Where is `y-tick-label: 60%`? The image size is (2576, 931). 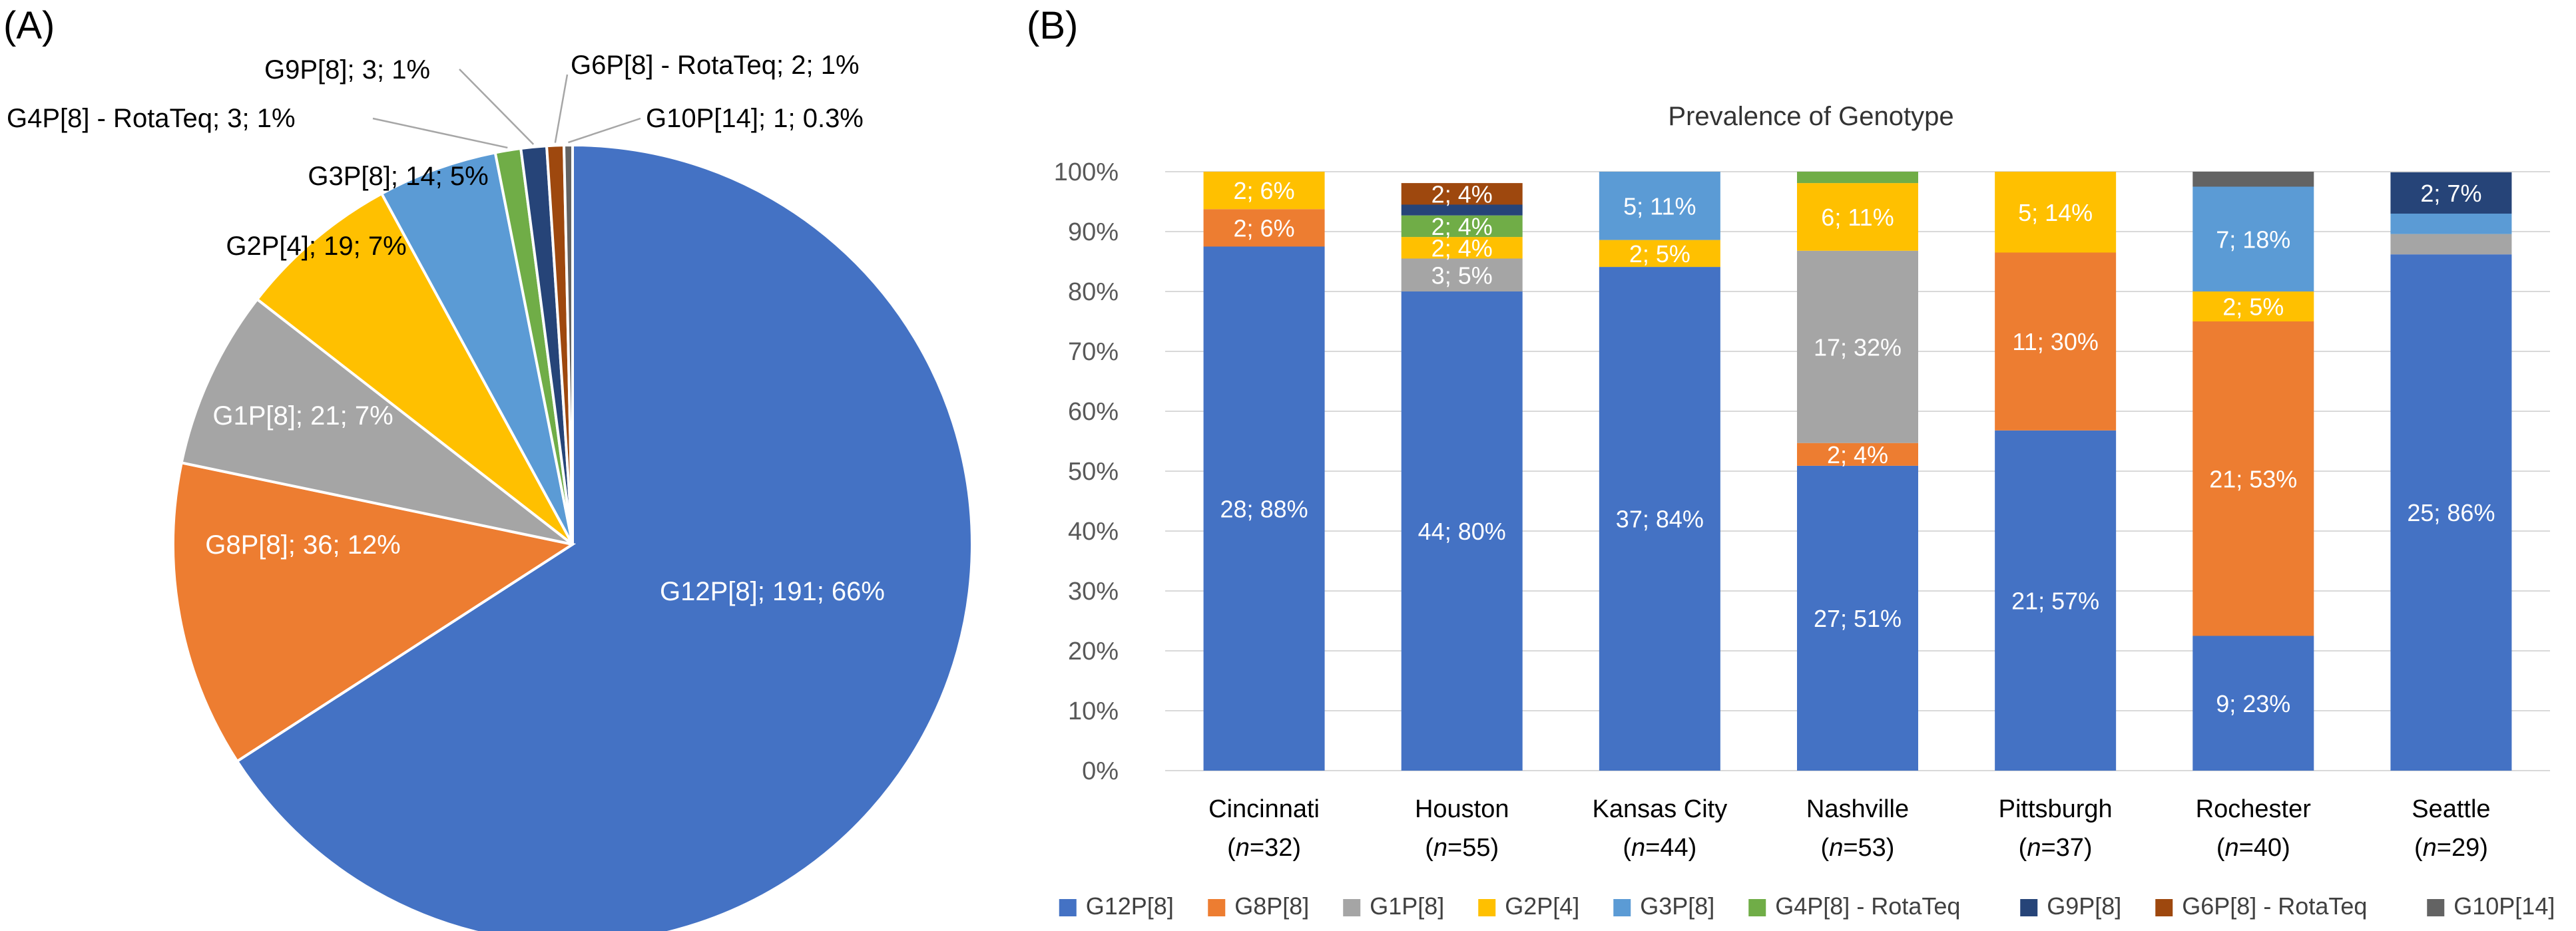 y-tick-label: 60% is located at coordinates (1094, 412).